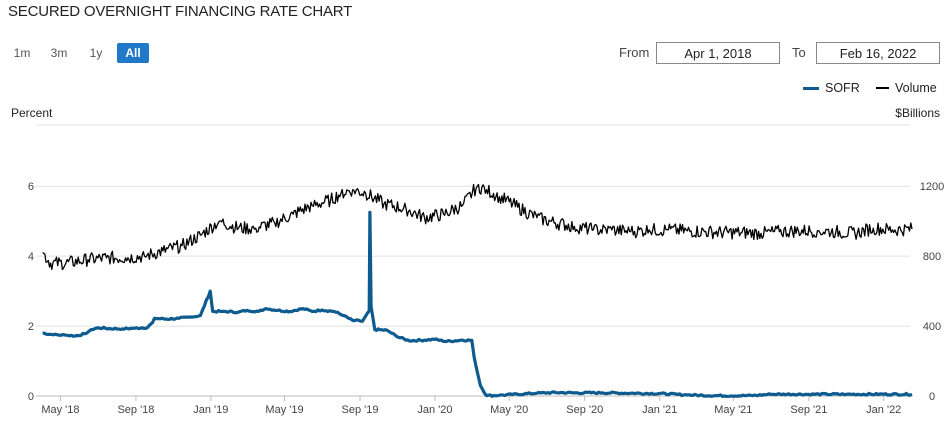 The image size is (948, 428). Describe the element at coordinates (135, 410) in the screenshot. I see `x-tick-label: Sep '18` at that location.